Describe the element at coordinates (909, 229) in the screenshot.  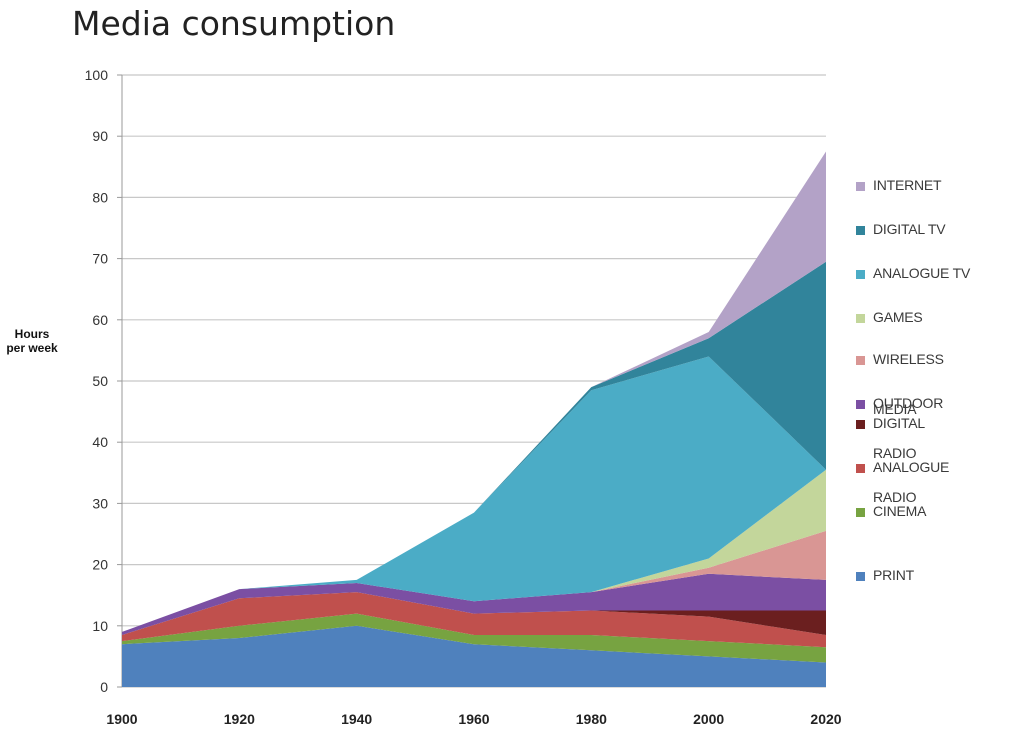
I see `legend-label: DIGITAL TV` at that location.